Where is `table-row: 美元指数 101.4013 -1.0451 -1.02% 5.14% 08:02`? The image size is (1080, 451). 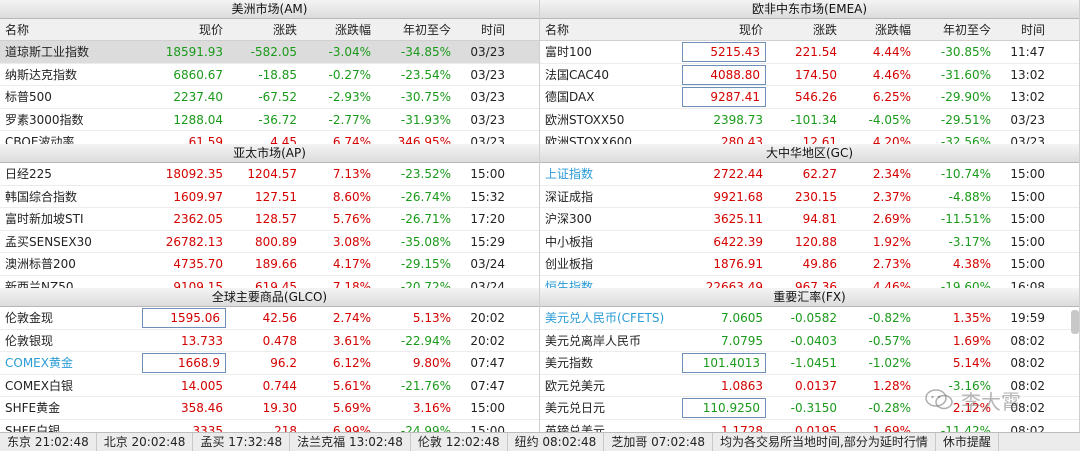 table-row: 美元指数 101.4013 -1.0451 -1.02% 5.14% 08:02 is located at coordinates (809, 363).